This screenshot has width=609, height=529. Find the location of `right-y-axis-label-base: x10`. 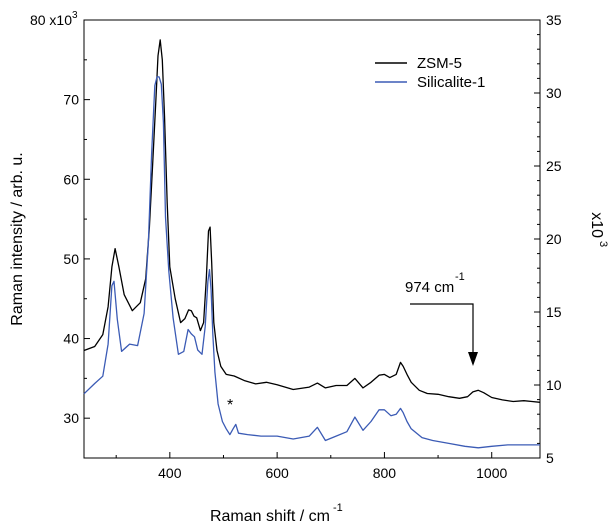

right-y-axis-label-base: x10 is located at coordinates (596, 225).